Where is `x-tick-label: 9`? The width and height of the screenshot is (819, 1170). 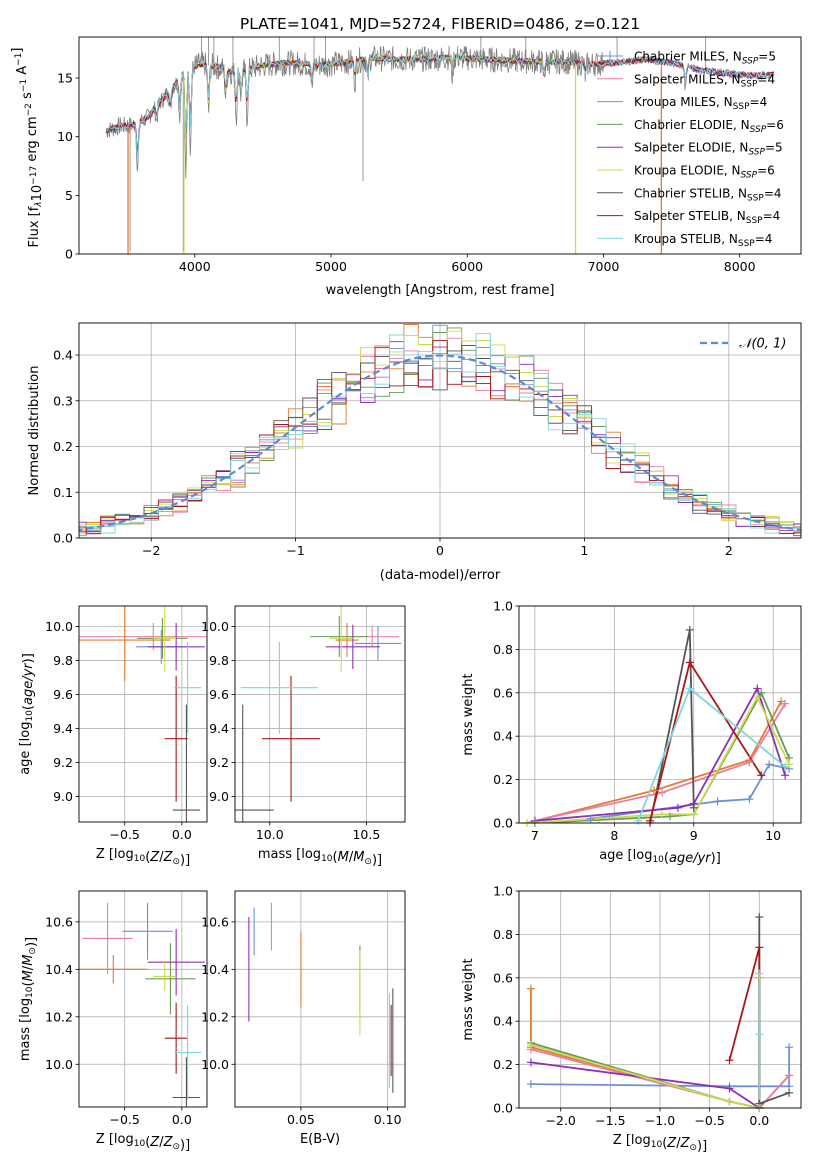
x-tick-label: 9 is located at coordinates (694, 835).